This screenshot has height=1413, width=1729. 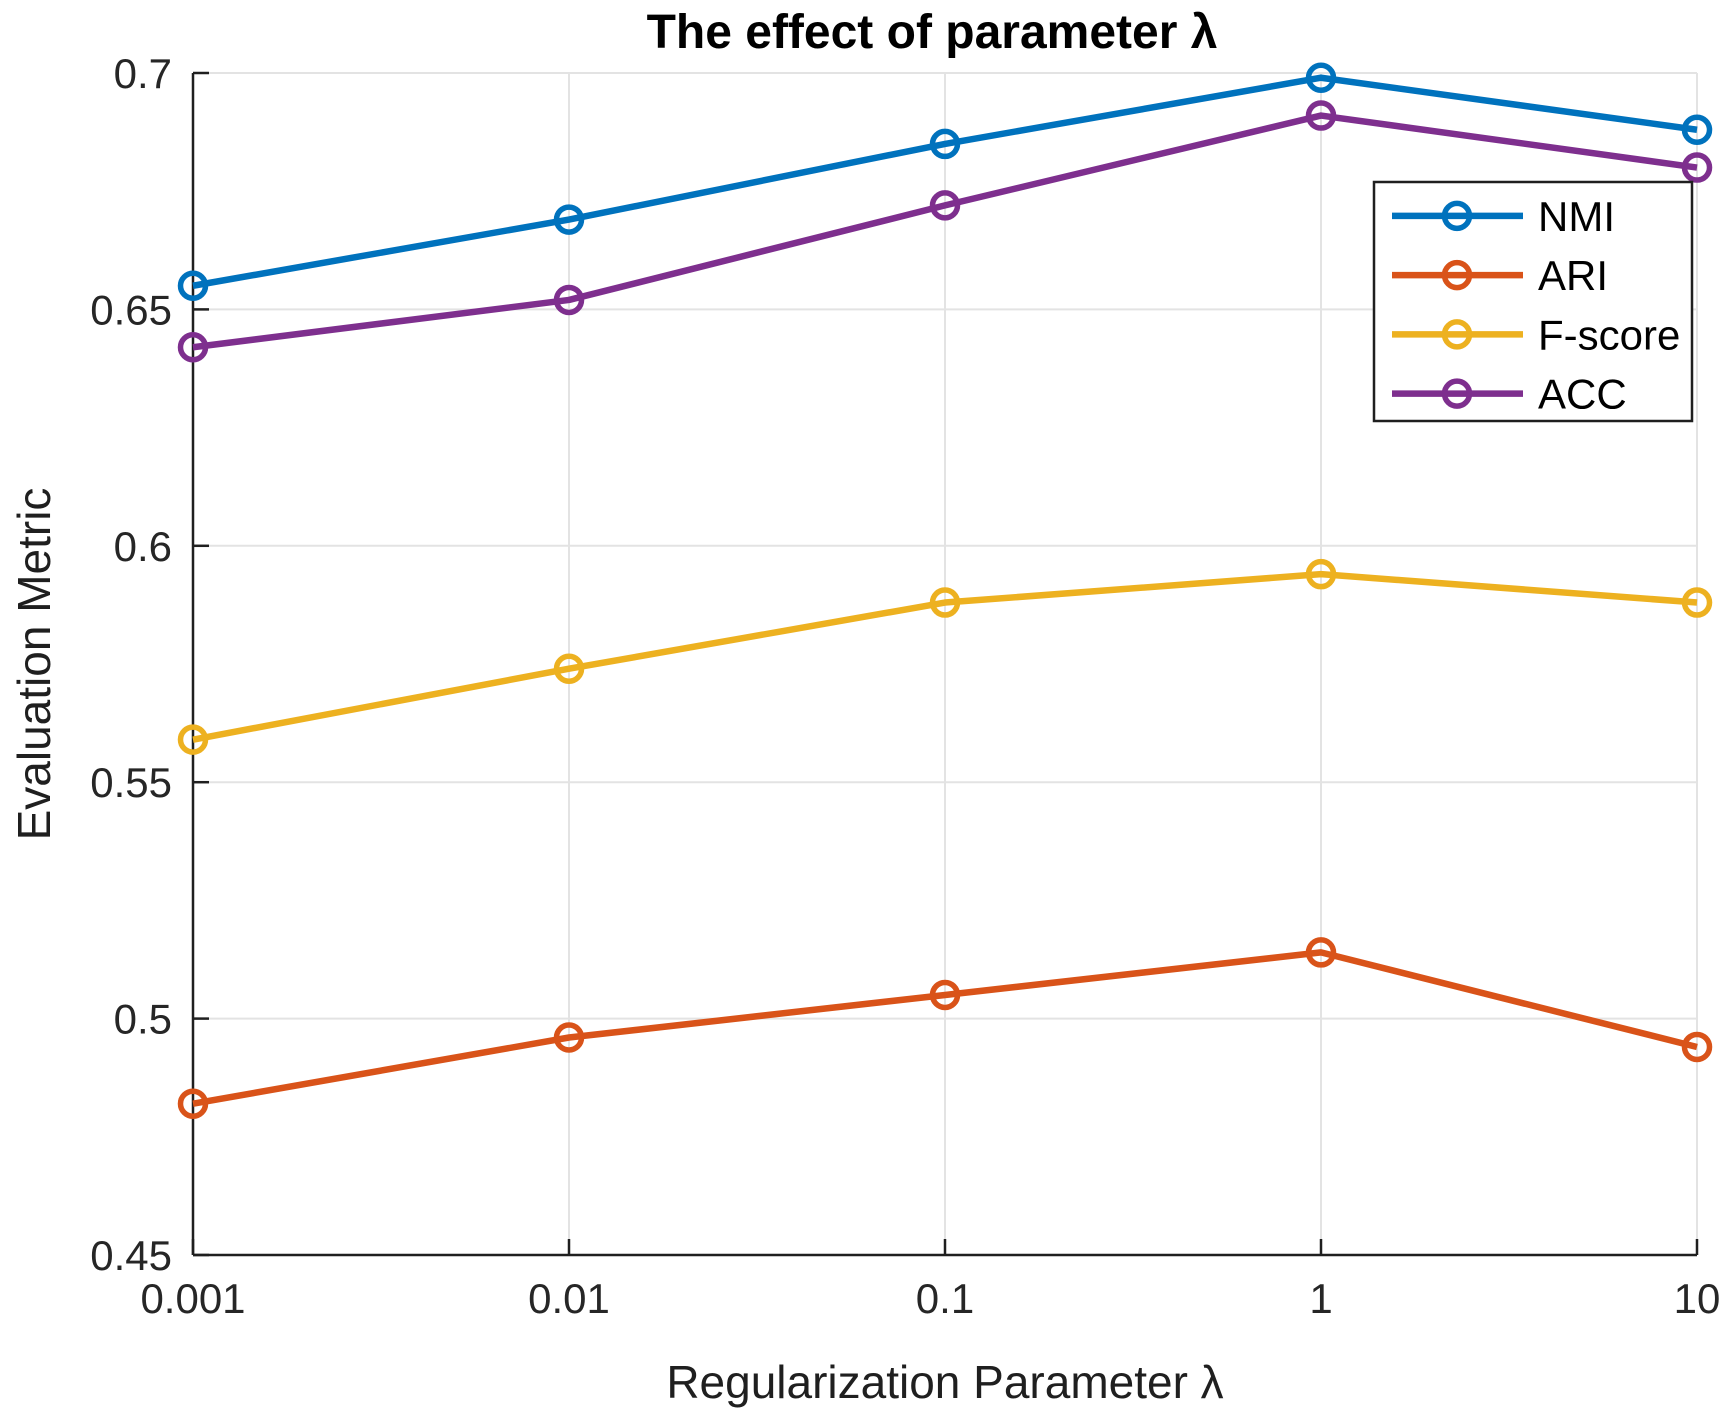 What do you see at coordinates (932, 32) in the screenshot?
I see `chart-title: The effect of parameter λ` at bounding box center [932, 32].